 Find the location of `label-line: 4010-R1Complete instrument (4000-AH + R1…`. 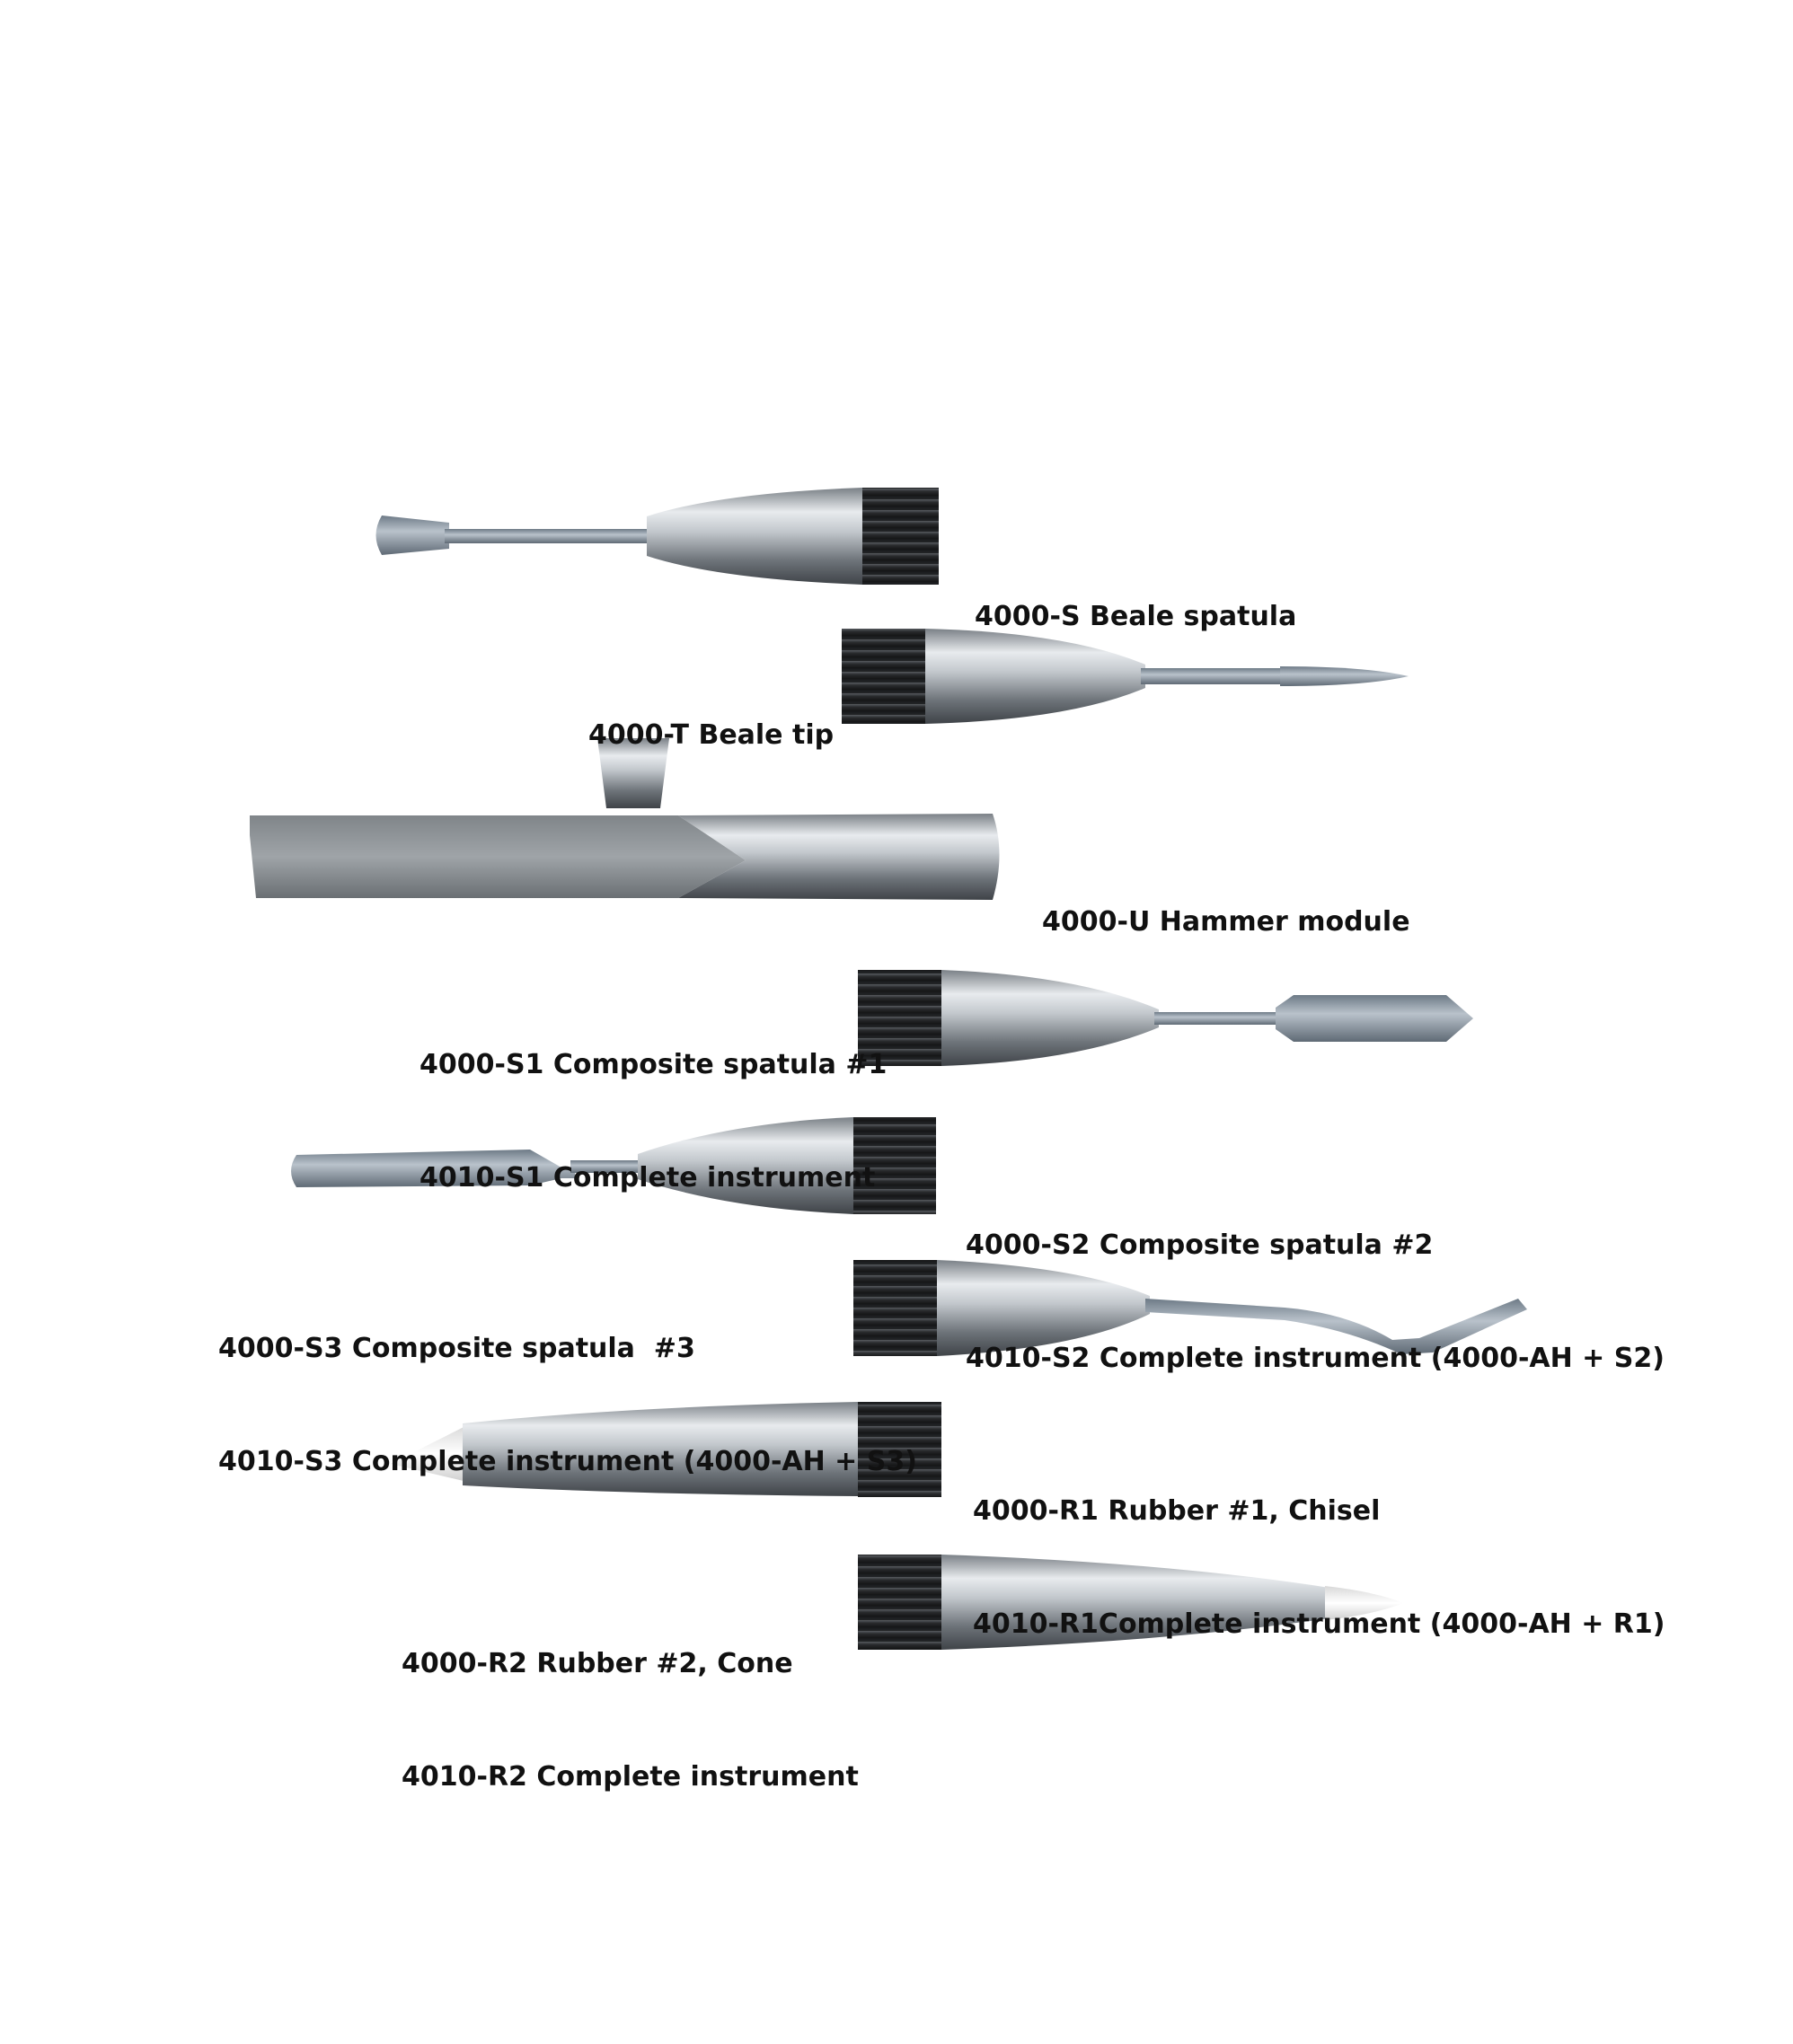

label-line: 4010-R1Complete instrument (4000-AH + R1… is located at coordinates (1319, 1624).